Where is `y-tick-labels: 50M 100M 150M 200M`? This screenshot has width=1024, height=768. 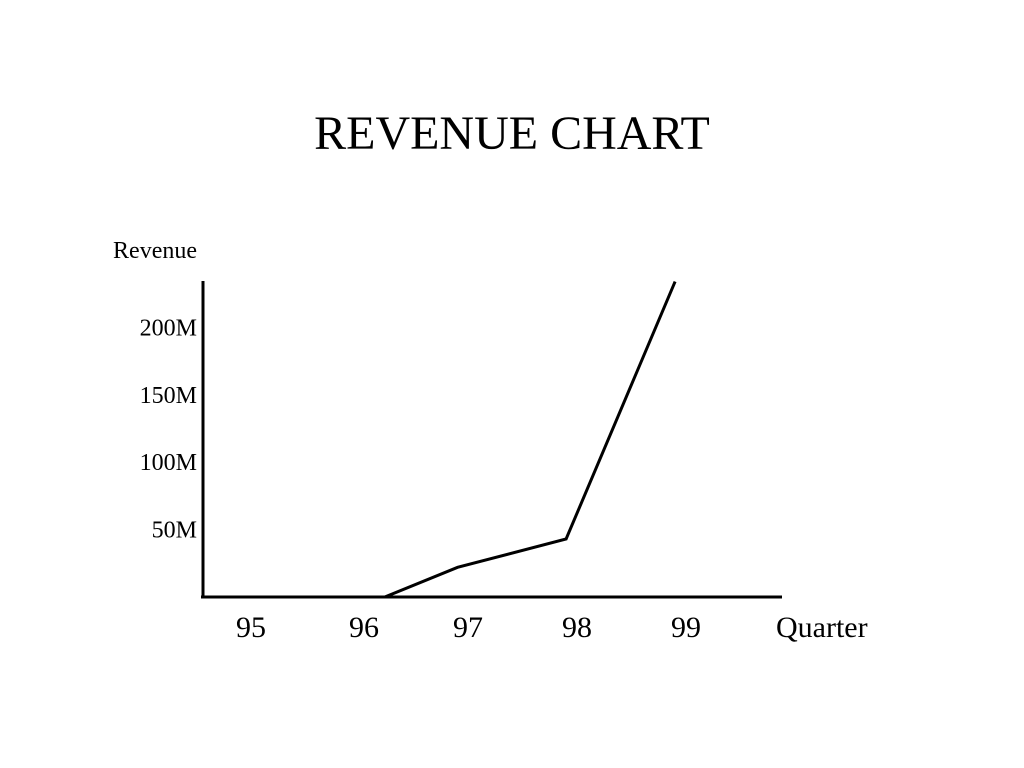
y-tick-labels: 50M 100M 150M 200M is located at coordinates (168, 429).